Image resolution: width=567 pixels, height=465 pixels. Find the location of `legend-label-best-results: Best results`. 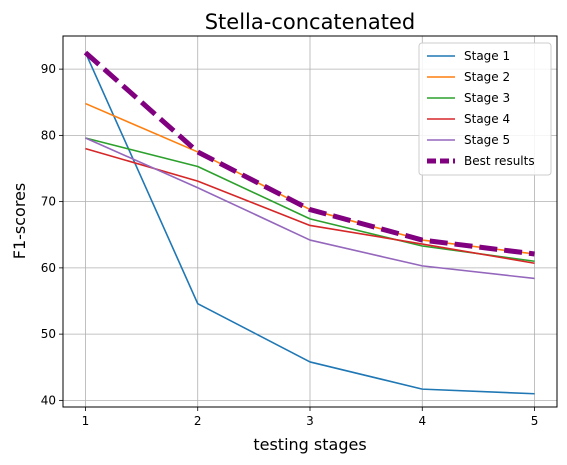

legend-label-best-results: Best results is located at coordinates (499, 161).